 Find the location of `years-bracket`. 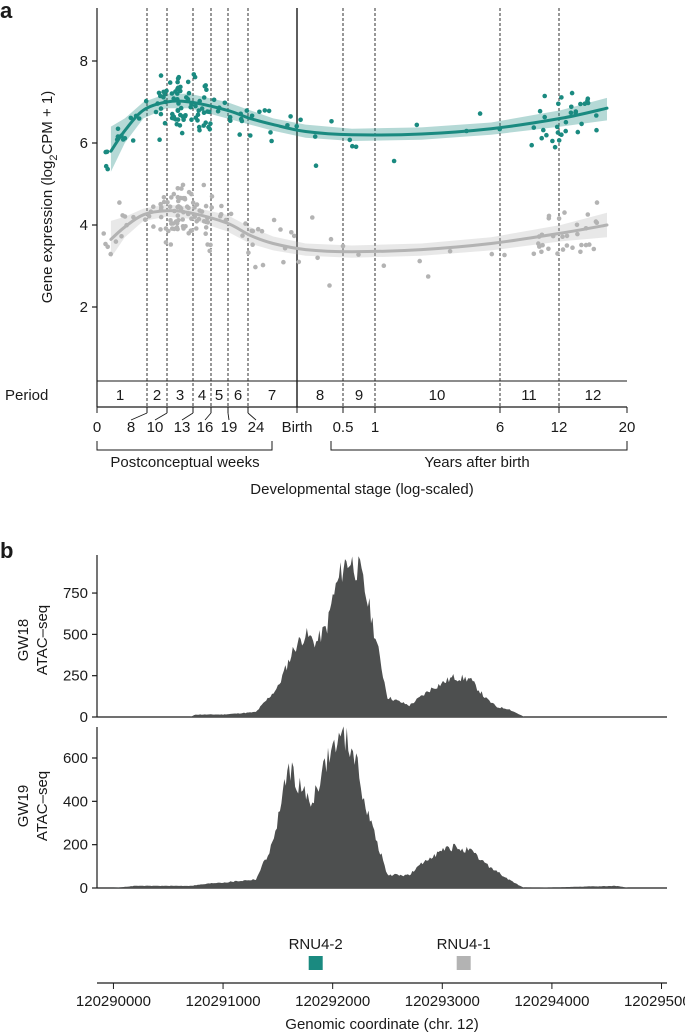

years-bracket is located at coordinates (479, 446).